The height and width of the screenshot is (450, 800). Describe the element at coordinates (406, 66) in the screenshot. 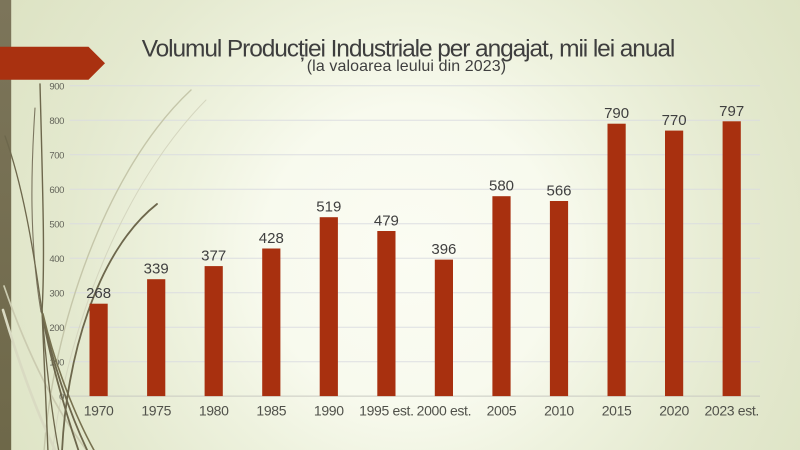

I see `svg-text: (la valoarea leului din 2023)` at that location.